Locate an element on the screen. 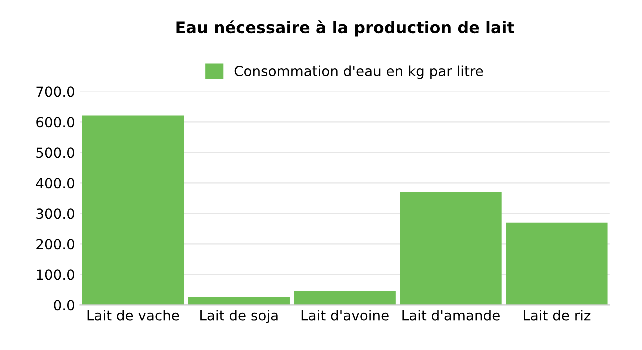 This screenshot has width=642, height=350. x-tick-label: Lait d'avoine is located at coordinates (345, 315).